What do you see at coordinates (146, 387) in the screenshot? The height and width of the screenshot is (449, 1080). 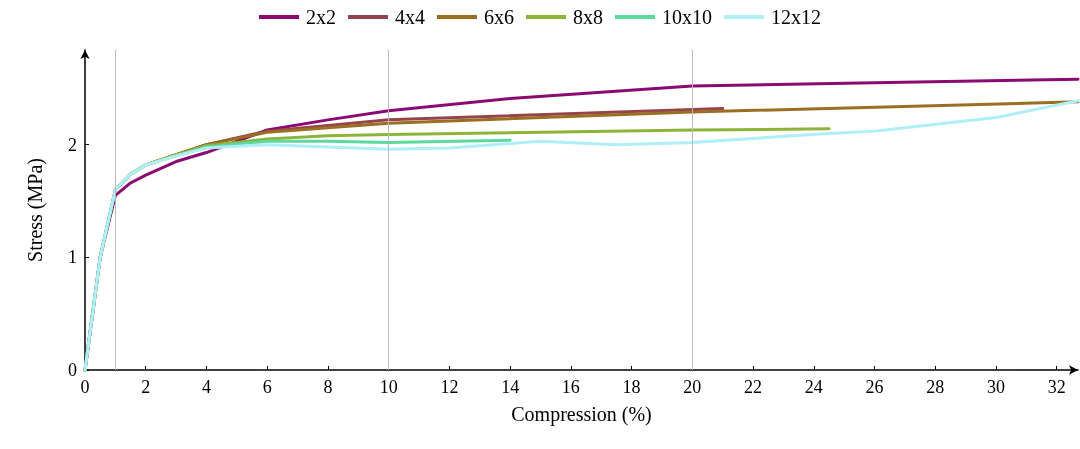 I see `x-tick-label: 2` at bounding box center [146, 387].